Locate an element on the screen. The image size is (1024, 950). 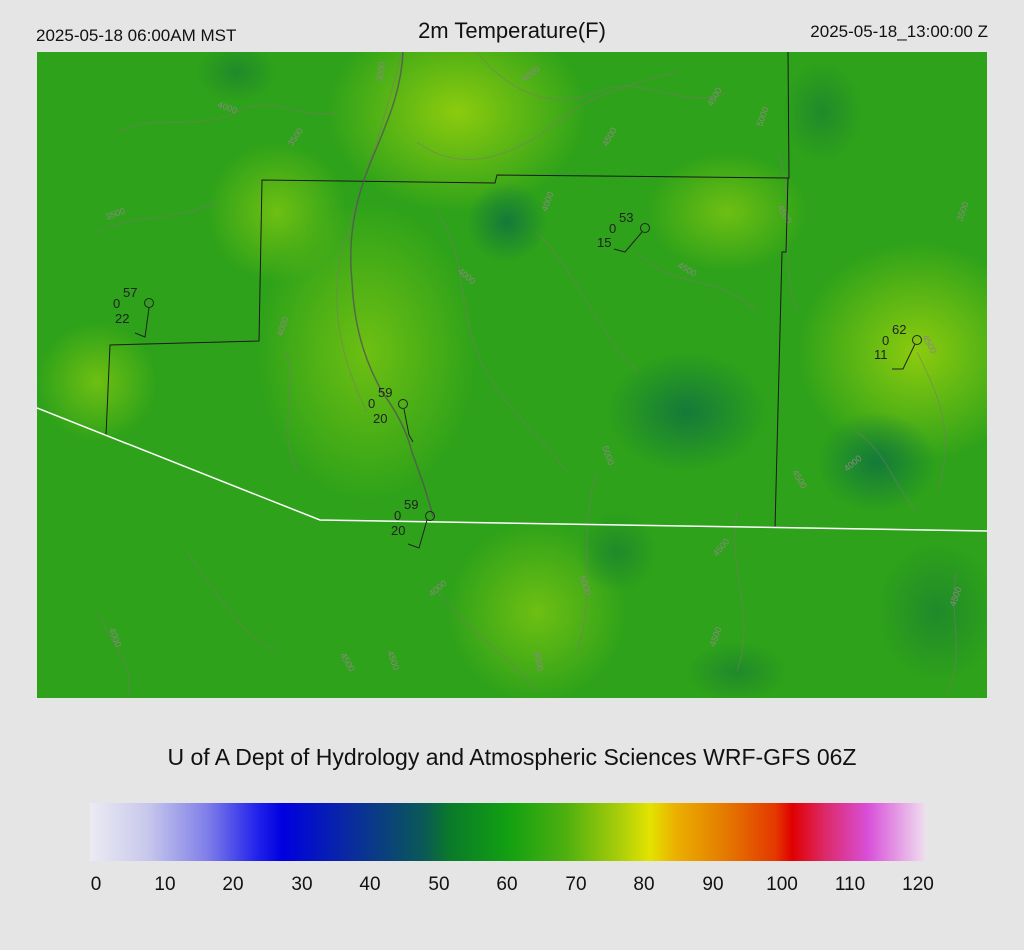
colorbar-tick: 100 is located at coordinates (782, 884).